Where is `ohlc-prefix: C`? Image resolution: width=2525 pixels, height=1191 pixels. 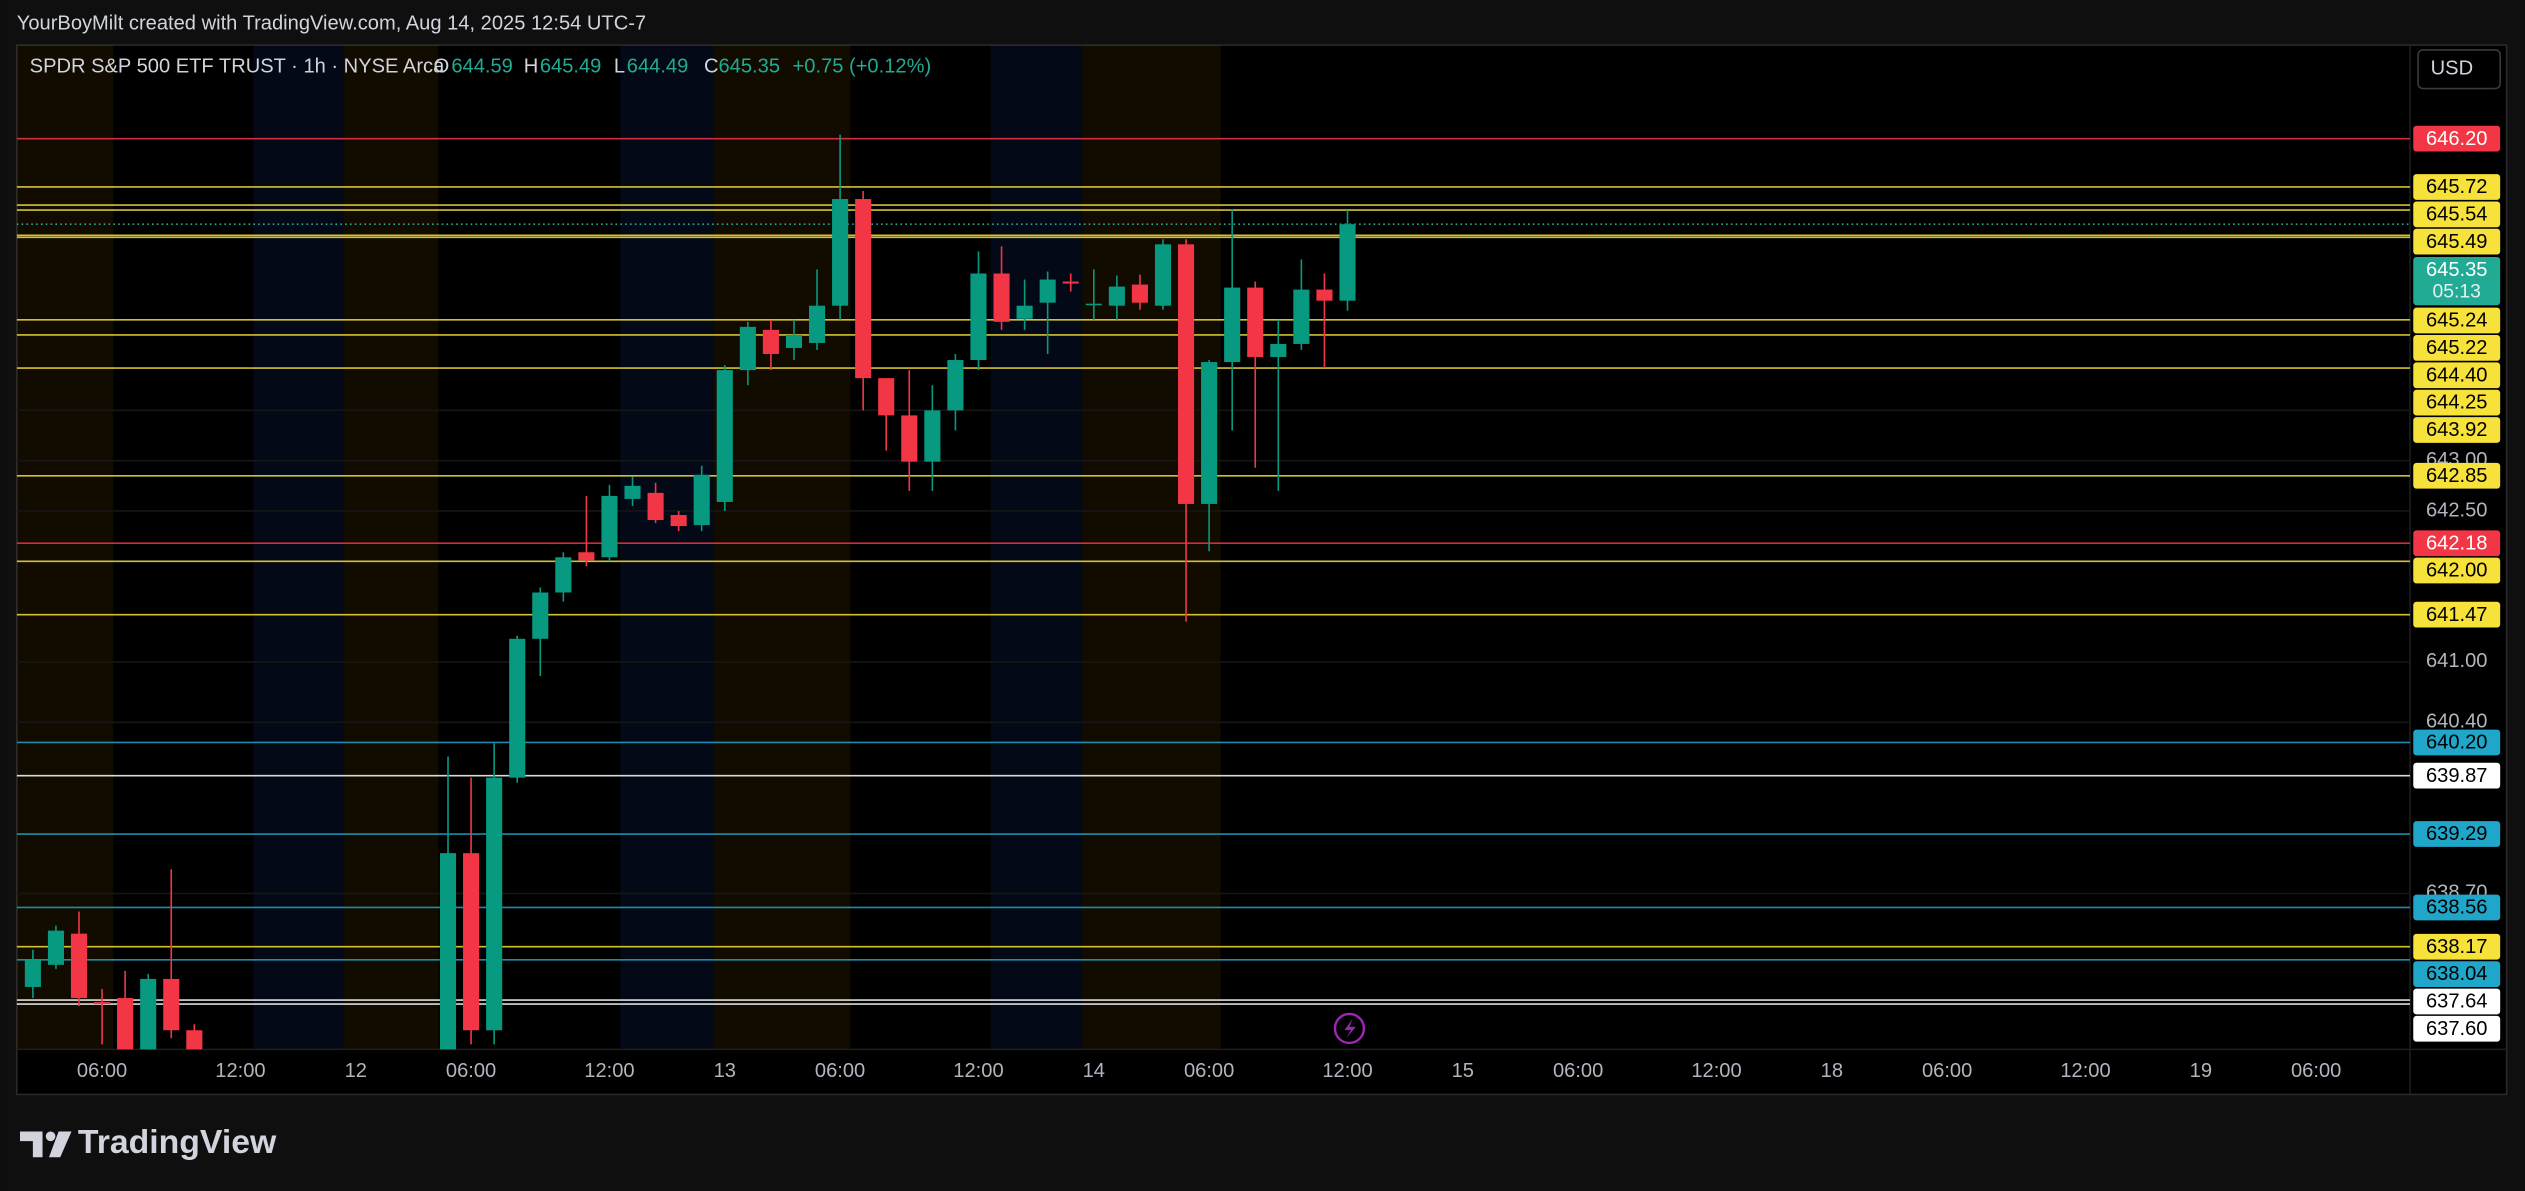 ohlc-prefix: C is located at coordinates (711, 67).